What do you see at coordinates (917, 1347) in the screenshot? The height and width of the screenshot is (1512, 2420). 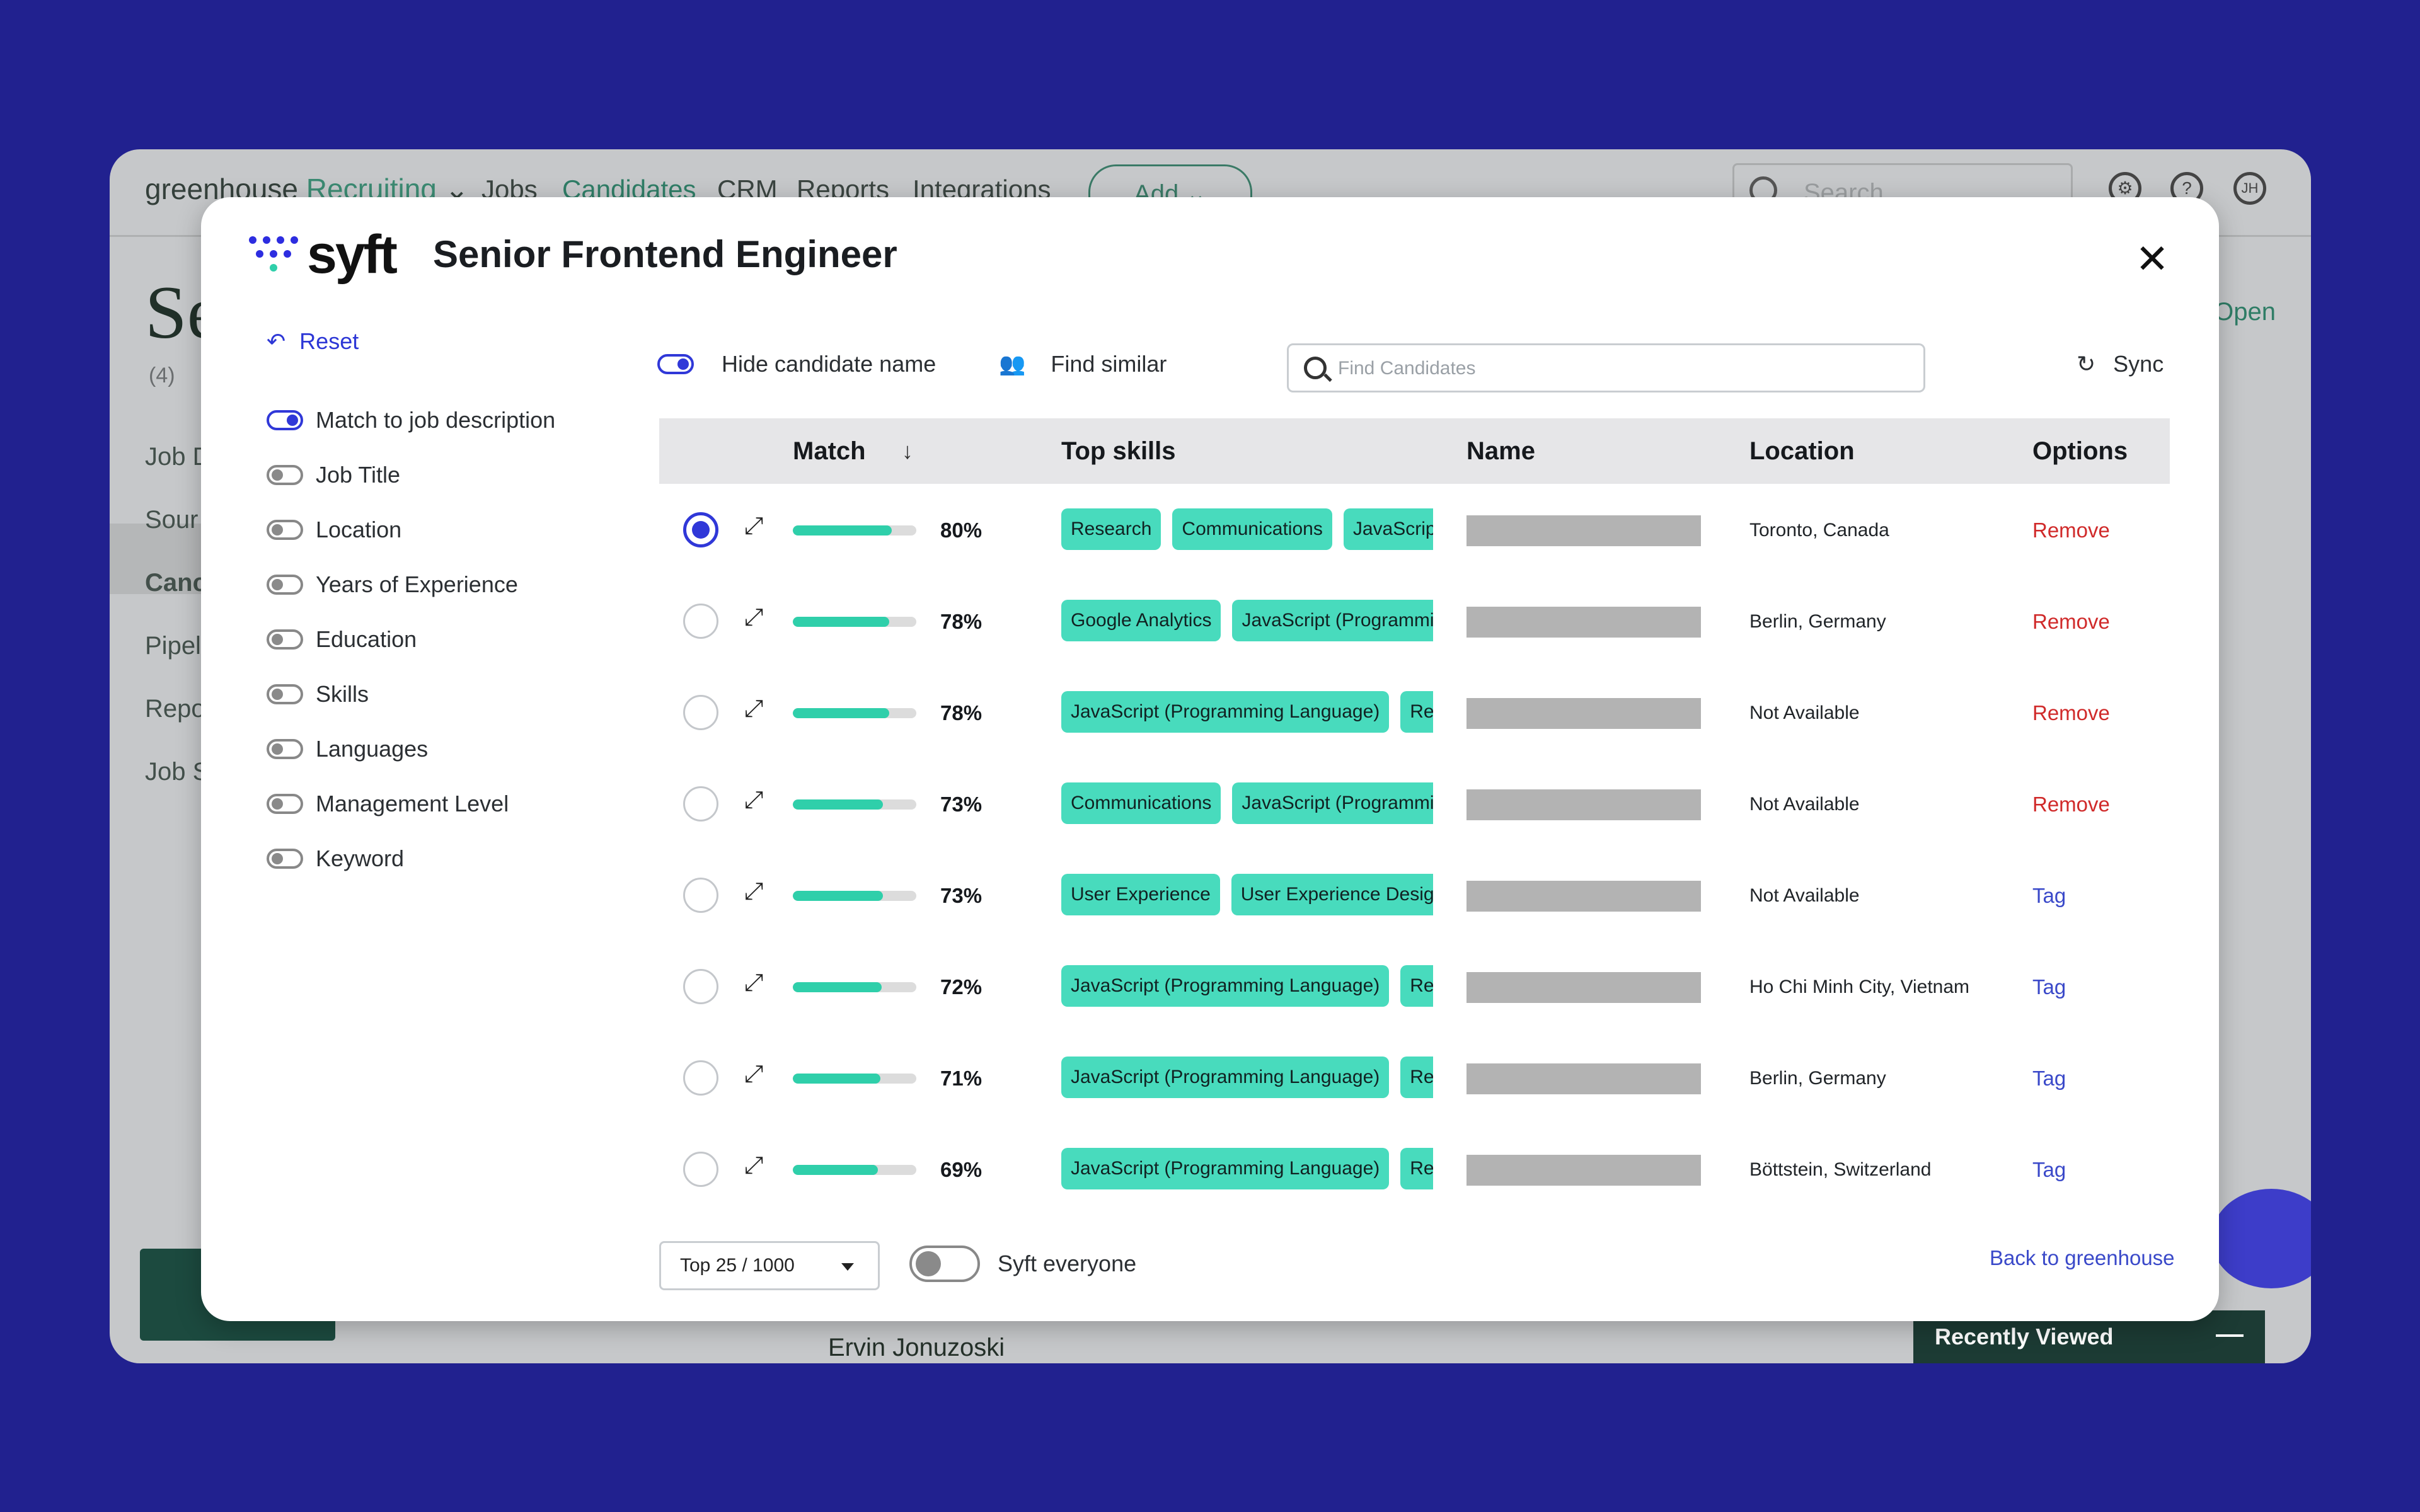 I see `candidate-name: Ervin Jonuzoski` at bounding box center [917, 1347].